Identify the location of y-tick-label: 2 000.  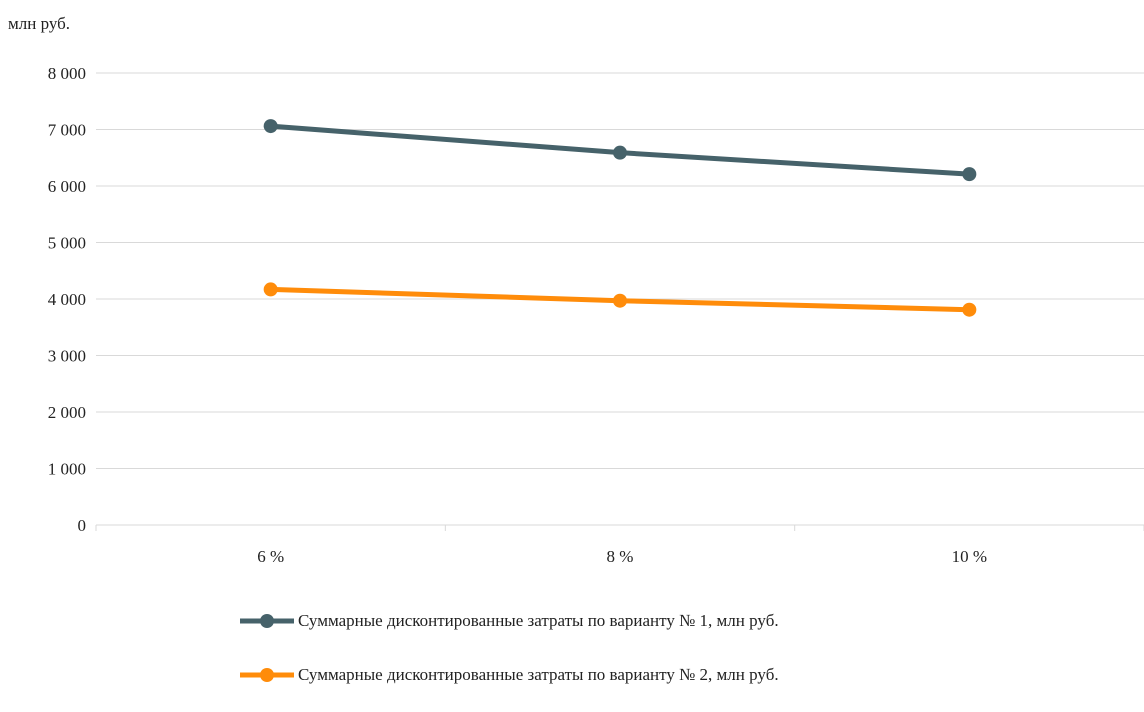
(67, 412).